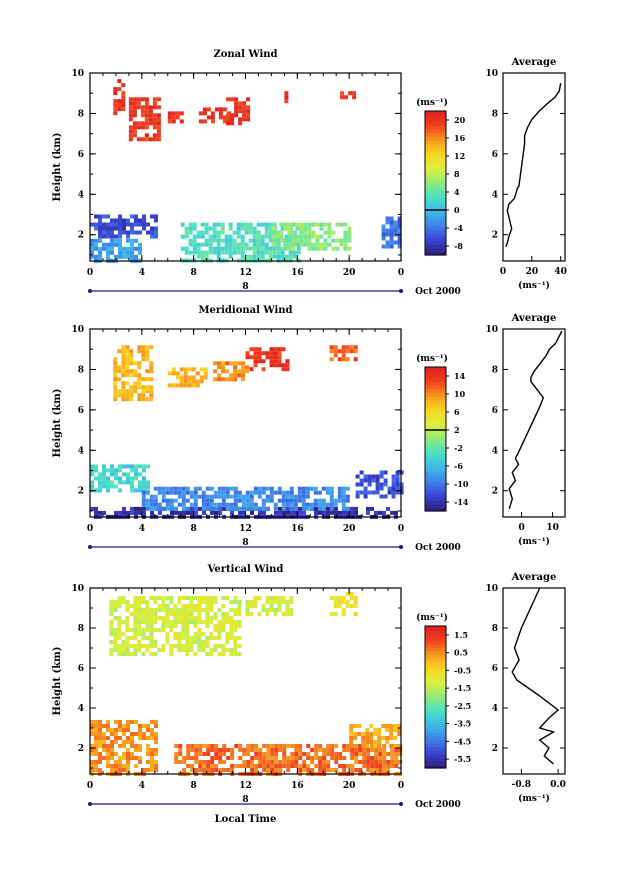  I want to click on y-tick-label: 8, so click(81, 114).